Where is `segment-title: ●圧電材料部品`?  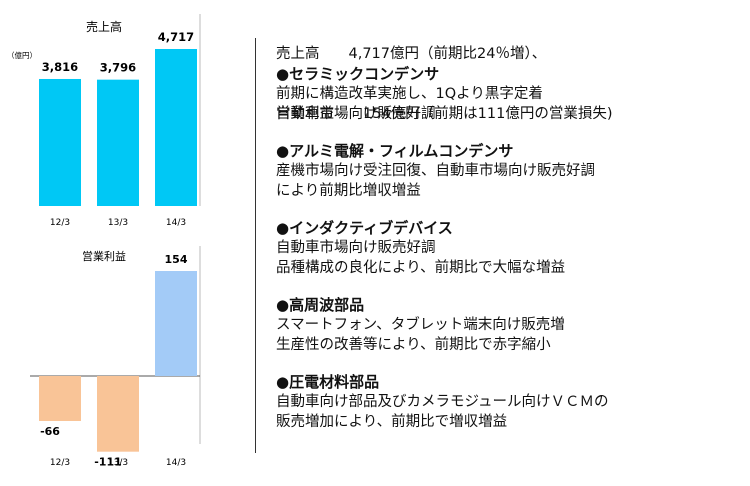
segment-title: ●圧電材料部品 is located at coordinates (328, 382).